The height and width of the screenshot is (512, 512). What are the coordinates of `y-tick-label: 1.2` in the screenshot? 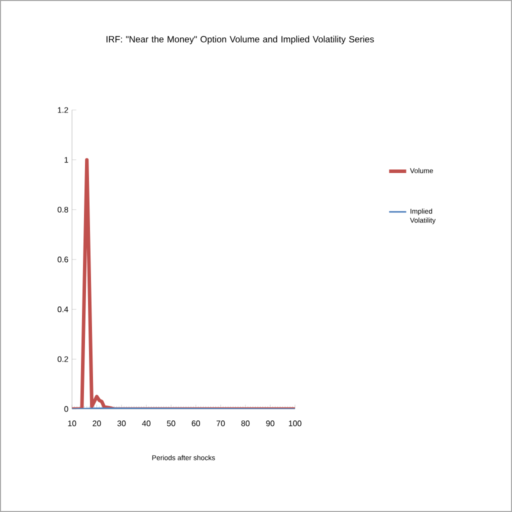 It's located at (63, 110).